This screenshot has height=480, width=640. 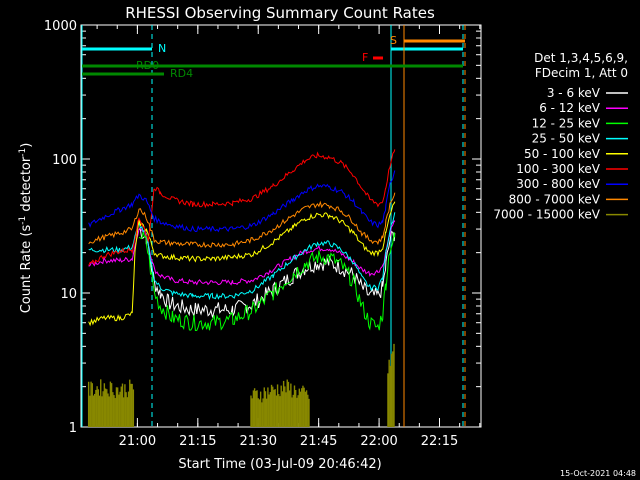 What do you see at coordinates (566, 123) in the screenshot?
I see `legend-label: 12 - 25 keV` at bounding box center [566, 123].